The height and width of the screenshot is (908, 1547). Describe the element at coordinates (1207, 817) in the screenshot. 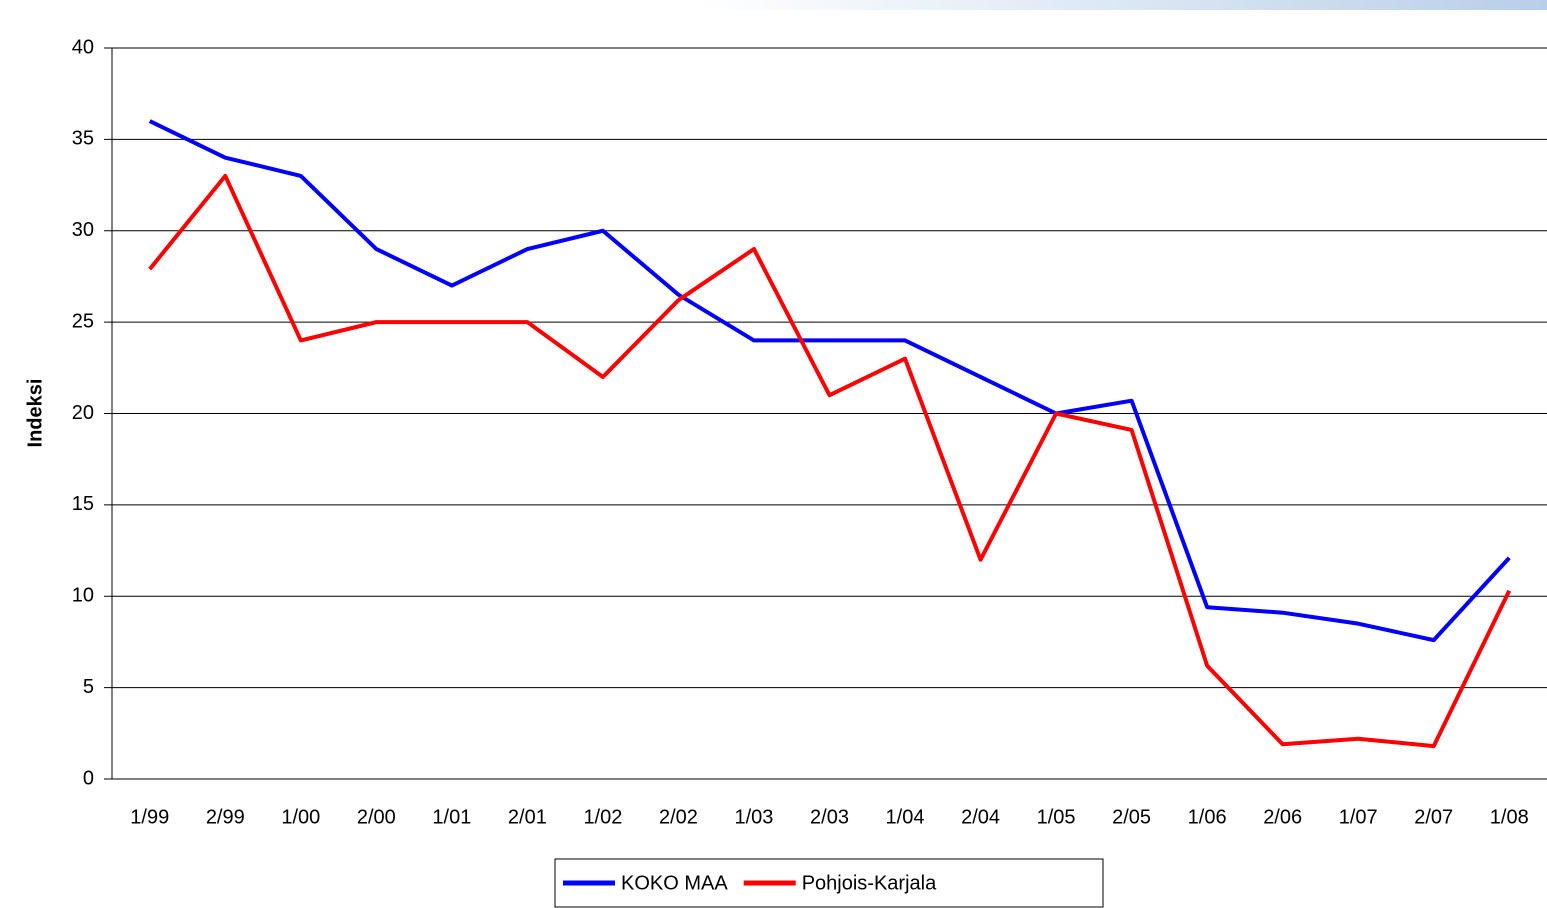

I see `x-tick-label: 1/06` at that location.